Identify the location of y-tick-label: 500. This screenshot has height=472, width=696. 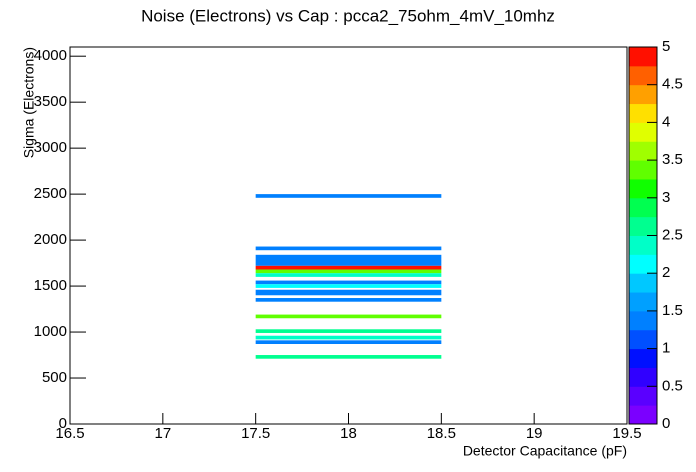
(54, 377).